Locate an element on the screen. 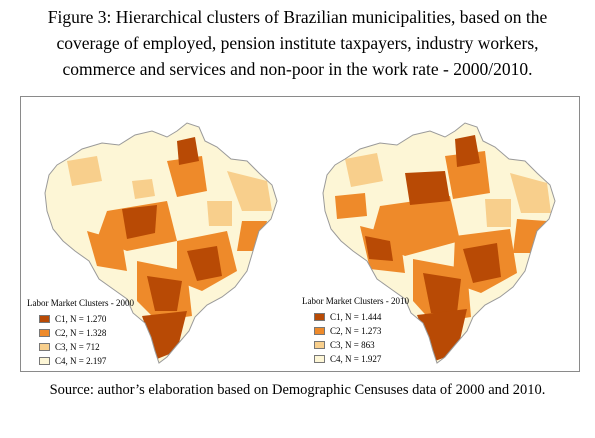  legend-label: C2, N = 1.328 is located at coordinates (81, 332).